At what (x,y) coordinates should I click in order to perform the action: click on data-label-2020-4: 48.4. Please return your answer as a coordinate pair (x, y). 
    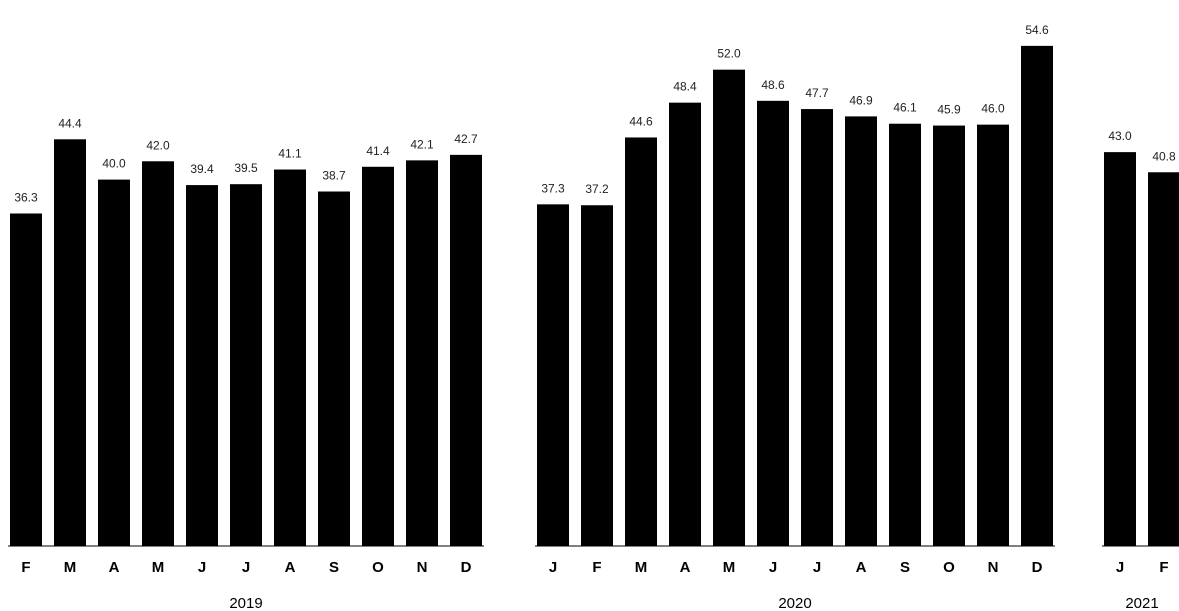
    Looking at the image, I should click on (685, 87).